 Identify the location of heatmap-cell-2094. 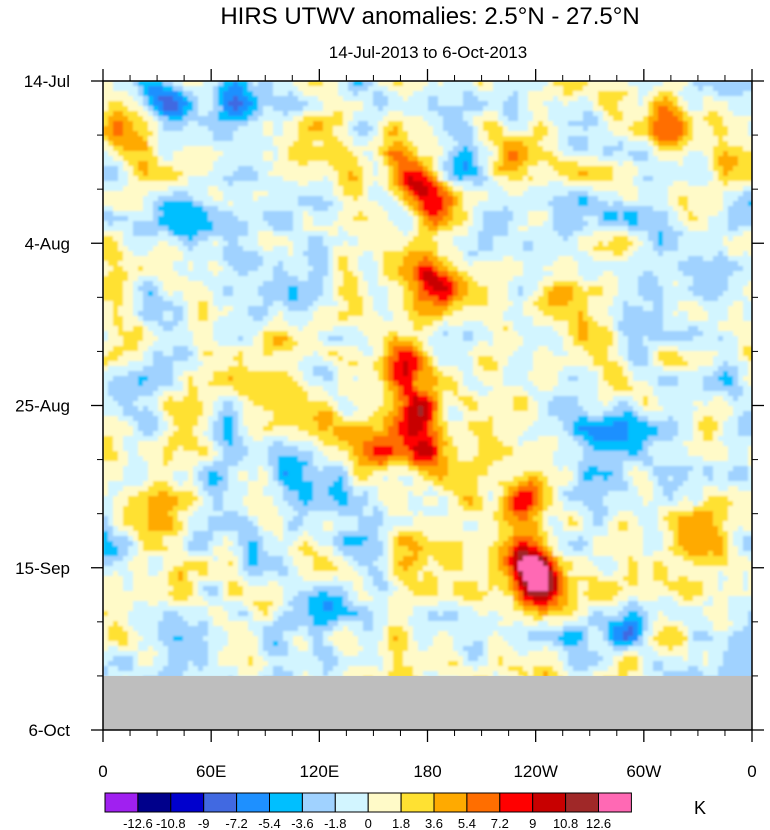
(176, 164).